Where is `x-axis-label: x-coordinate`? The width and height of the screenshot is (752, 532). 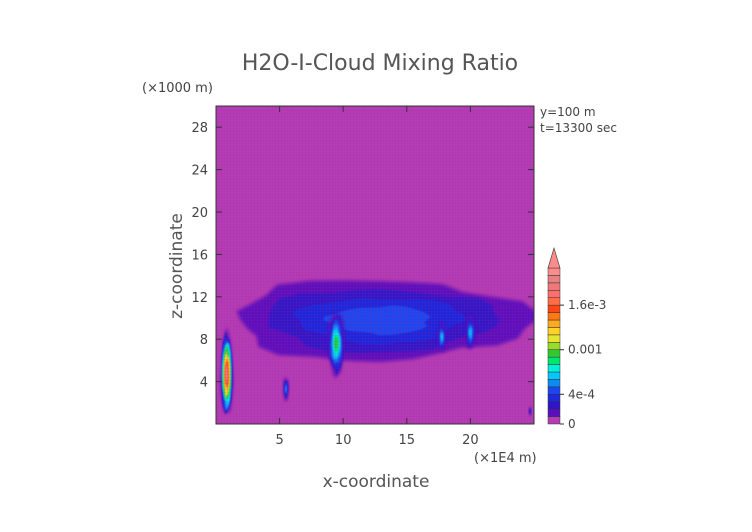 x-axis-label: x-coordinate is located at coordinates (376, 482).